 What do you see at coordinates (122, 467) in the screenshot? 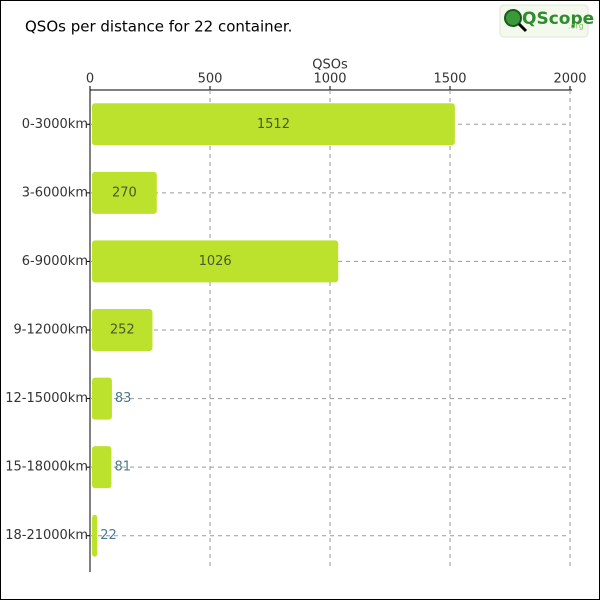
I see `value-label: 81` at bounding box center [122, 467].